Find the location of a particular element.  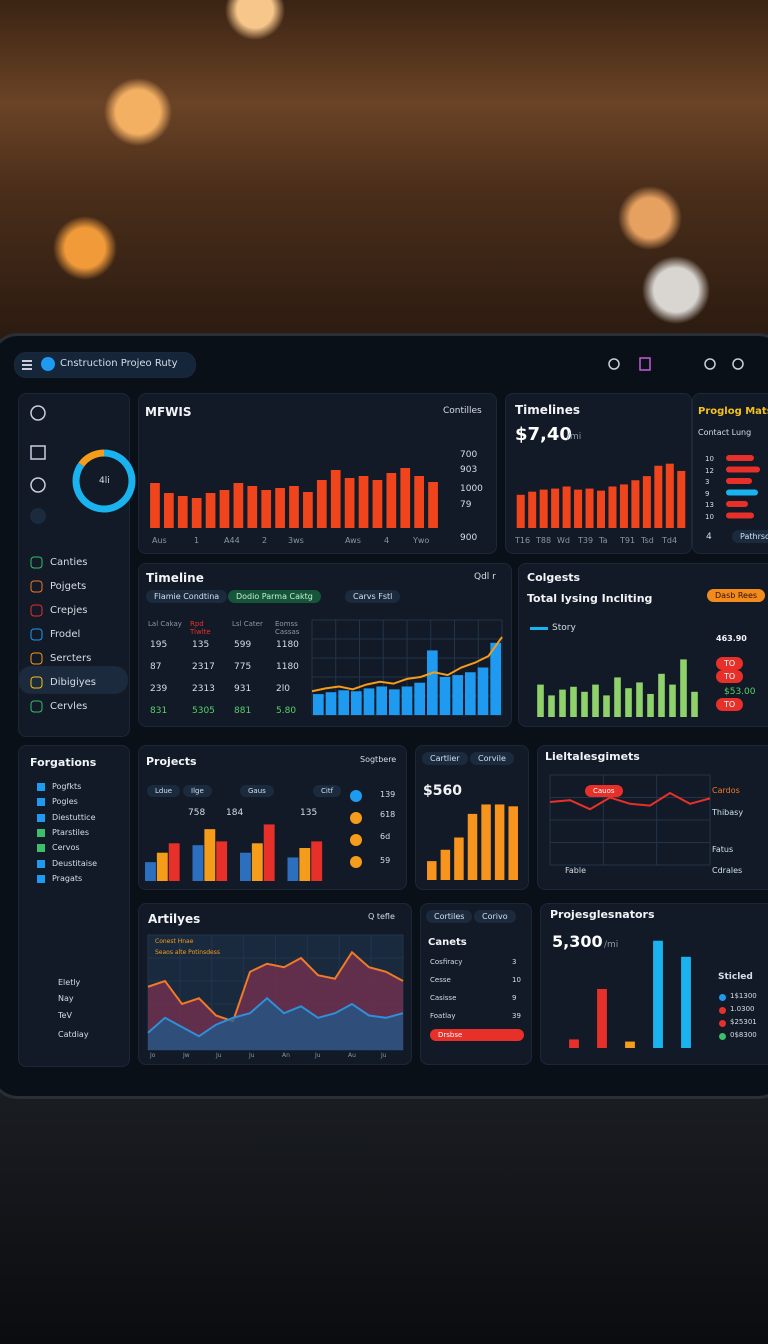

tab: Corivo is located at coordinates (495, 916).